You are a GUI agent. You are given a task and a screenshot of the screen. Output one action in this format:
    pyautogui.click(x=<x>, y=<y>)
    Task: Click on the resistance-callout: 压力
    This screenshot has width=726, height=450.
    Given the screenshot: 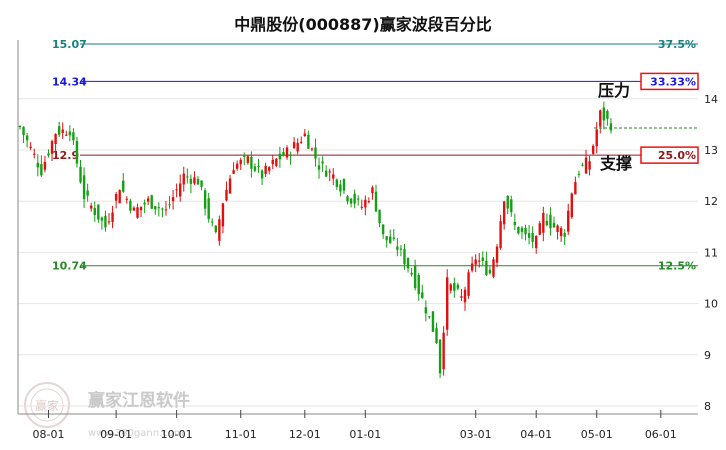 What is the action you would take?
    pyautogui.click(x=614, y=90)
    